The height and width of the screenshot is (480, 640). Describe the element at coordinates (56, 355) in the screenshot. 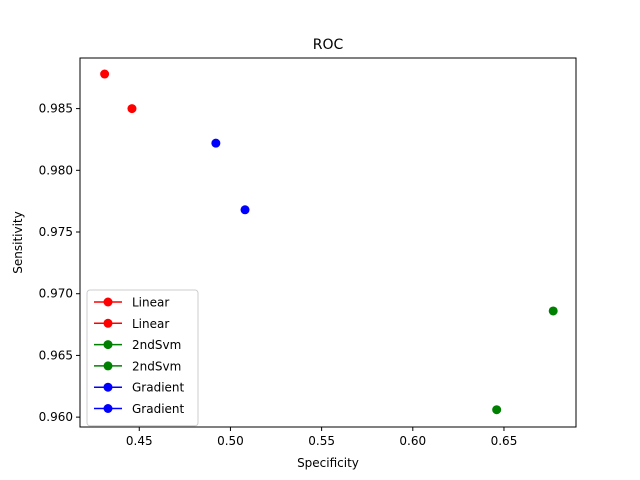

I see `y-tick-label: 0.965` at that location.